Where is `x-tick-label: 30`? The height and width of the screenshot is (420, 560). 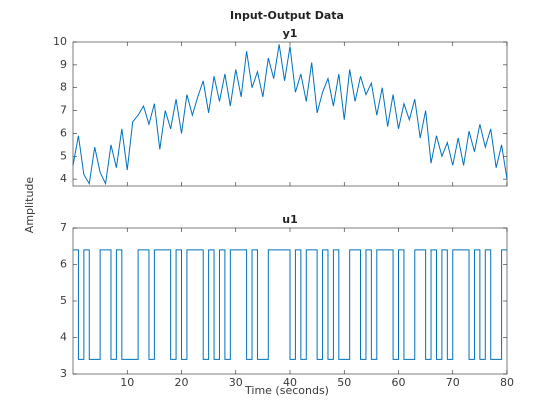 x-tick-label: 30 is located at coordinates (236, 382).